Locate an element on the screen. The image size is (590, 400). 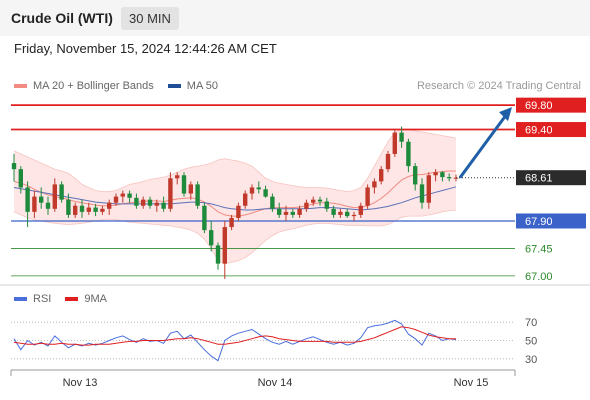
level-label-support: 67.00 is located at coordinates (539, 277).